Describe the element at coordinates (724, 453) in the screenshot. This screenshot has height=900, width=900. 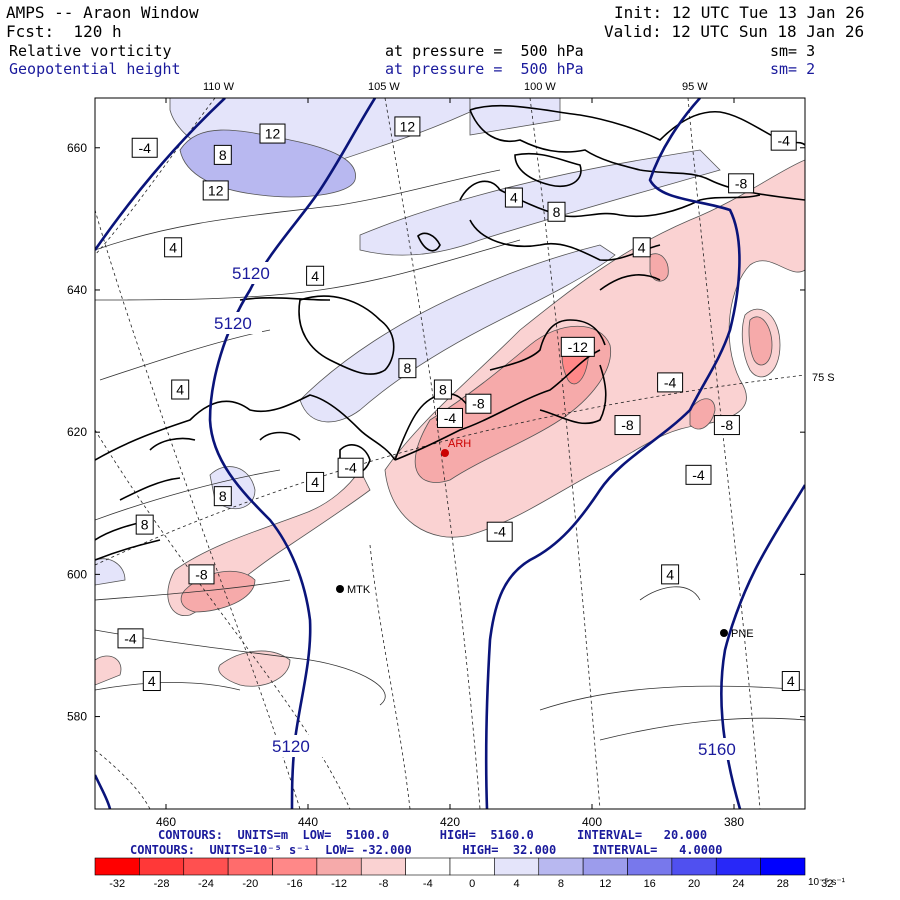
I see `meridian-95w` at that location.